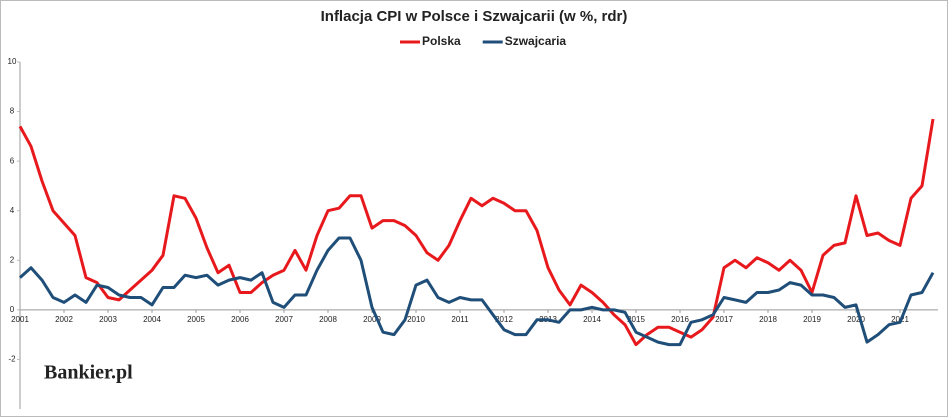  I want to click on x-tick-label: 2014, so click(592, 319).